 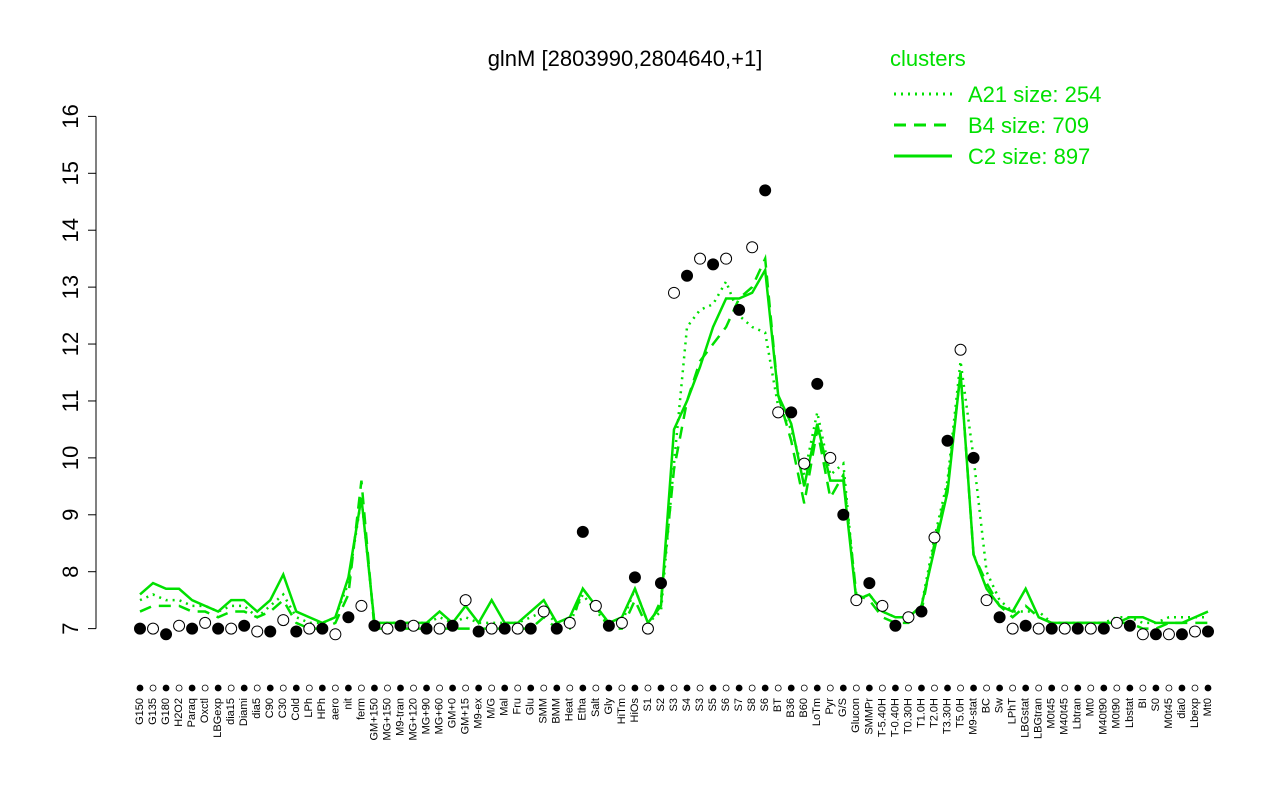 I want to click on x-tick-label: G135, so click(x=153, y=711).